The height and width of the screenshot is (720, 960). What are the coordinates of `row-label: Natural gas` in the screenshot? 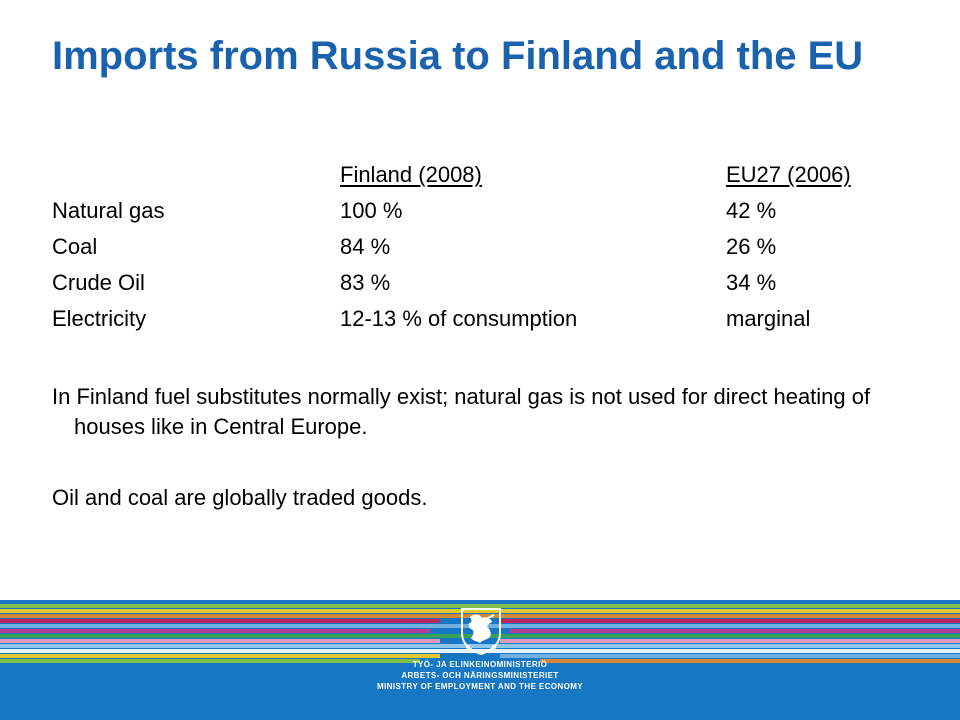 It's located at (108, 210).